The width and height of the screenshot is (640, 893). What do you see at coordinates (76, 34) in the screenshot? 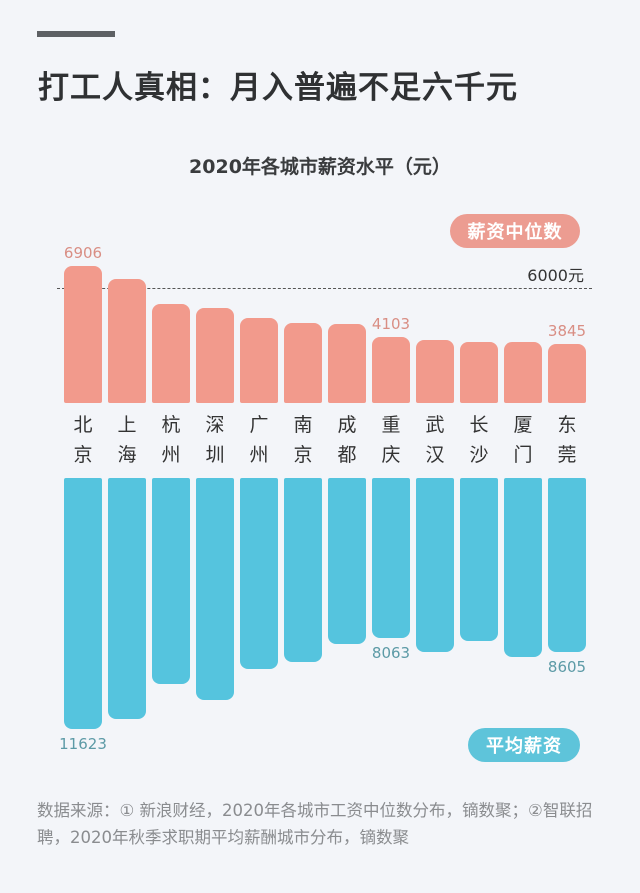
I see `top-accent-bar` at bounding box center [76, 34].